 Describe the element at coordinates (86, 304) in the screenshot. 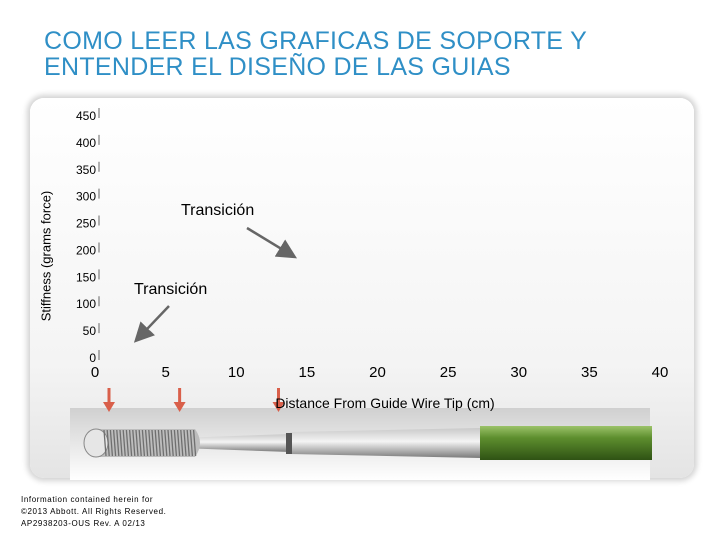

I see `y-tick-label: 100` at that location.